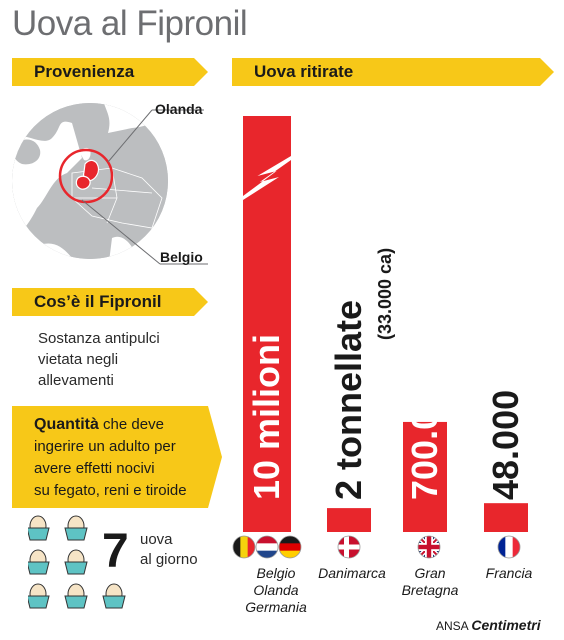 This screenshot has width=564, height=640. What do you see at coordinates (181, 257) in the screenshot?
I see `map-label-belgio: Belgio` at bounding box center [181, 257].